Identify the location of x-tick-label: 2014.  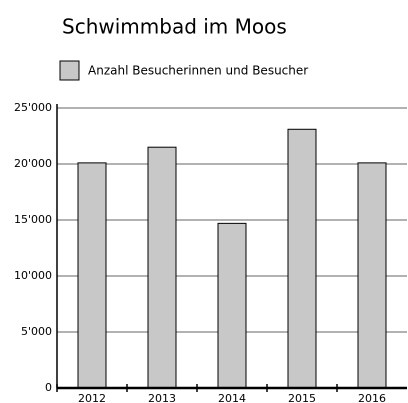
(232, 397).